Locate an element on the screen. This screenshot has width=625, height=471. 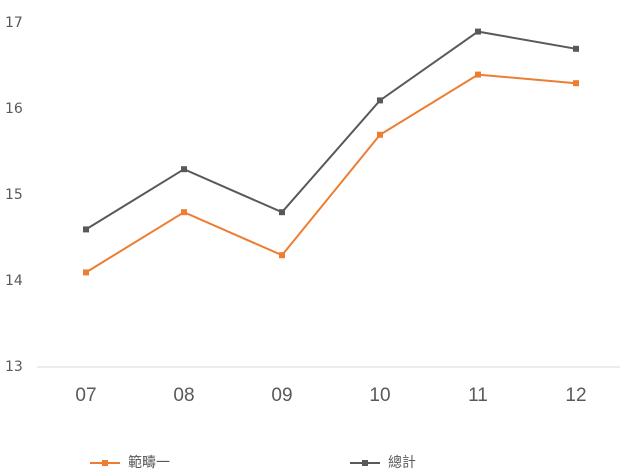
y-tick-label: 17 is located at coordinates (14, 23).